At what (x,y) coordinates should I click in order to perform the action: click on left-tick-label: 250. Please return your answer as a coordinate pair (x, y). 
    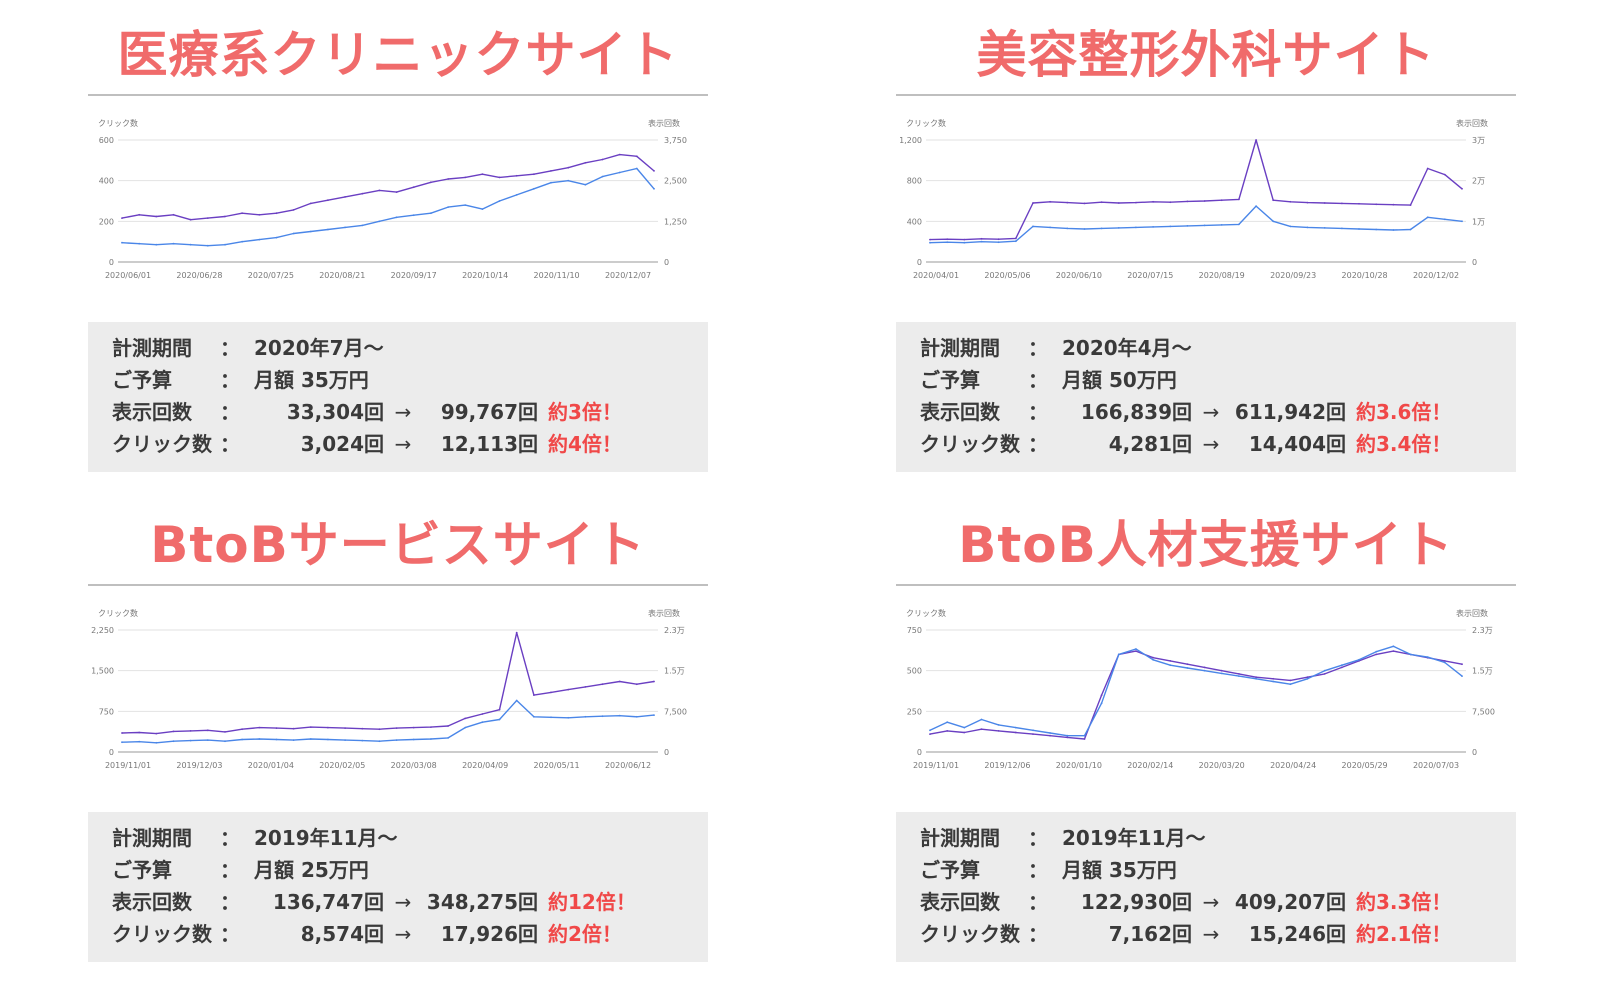
    Looking at the image, I should click on (914, 711).